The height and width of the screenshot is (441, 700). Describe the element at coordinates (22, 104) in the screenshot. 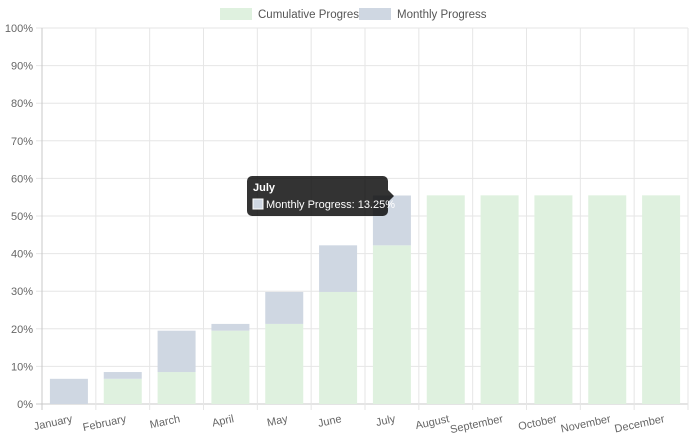

I see `y-tick-label: 80%` at that location.